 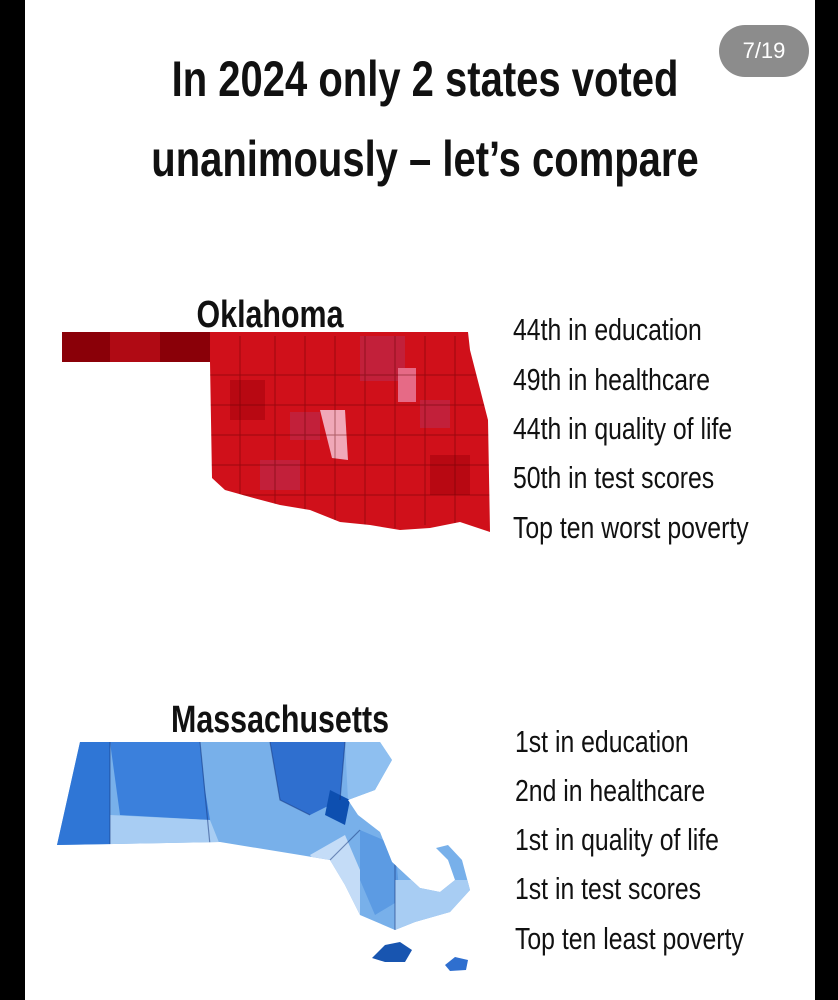 I want to click on oklahoma-map, so click(x=276, y=432).